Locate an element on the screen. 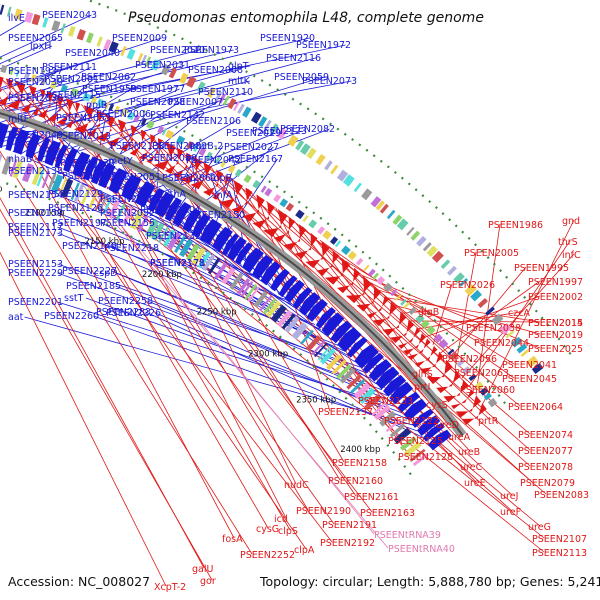 The image size is (600, 600). gene-label-reverse: PSEEN2056 is located at coordinates (469, 359).